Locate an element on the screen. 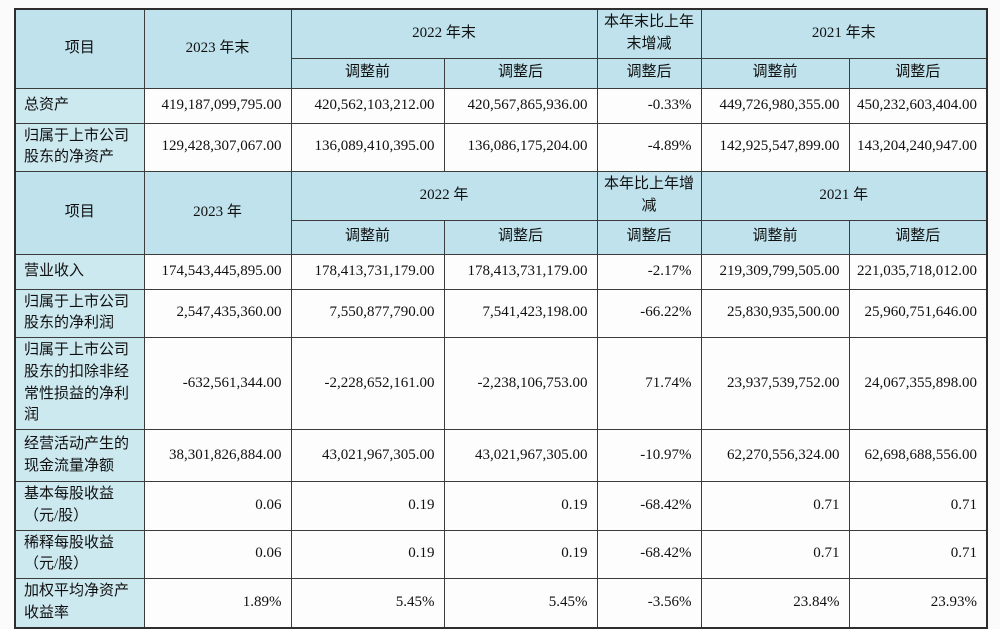 The height and width of the screenshot is (629, 1000). column-header-year-change: 本年比上年增减 is located at coordinates (649, 196).